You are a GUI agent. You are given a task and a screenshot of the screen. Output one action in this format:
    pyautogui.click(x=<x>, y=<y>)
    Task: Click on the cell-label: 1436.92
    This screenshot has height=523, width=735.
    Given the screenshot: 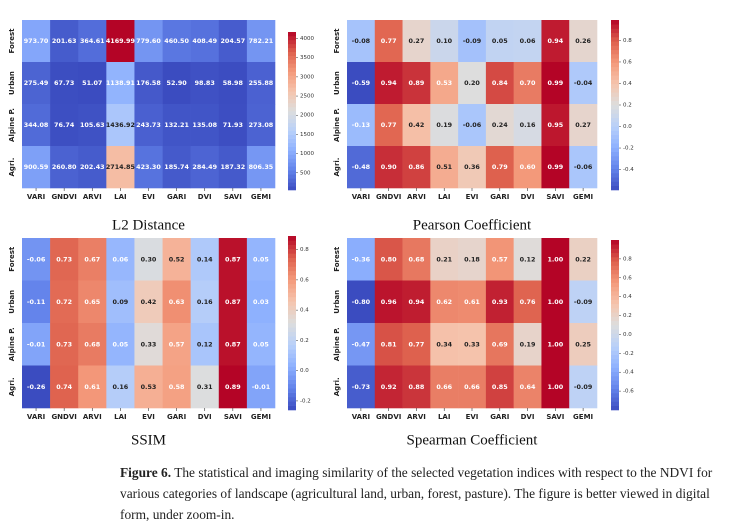 What is the action you would take?
    pyautogui.click(x=120, y=125)
    